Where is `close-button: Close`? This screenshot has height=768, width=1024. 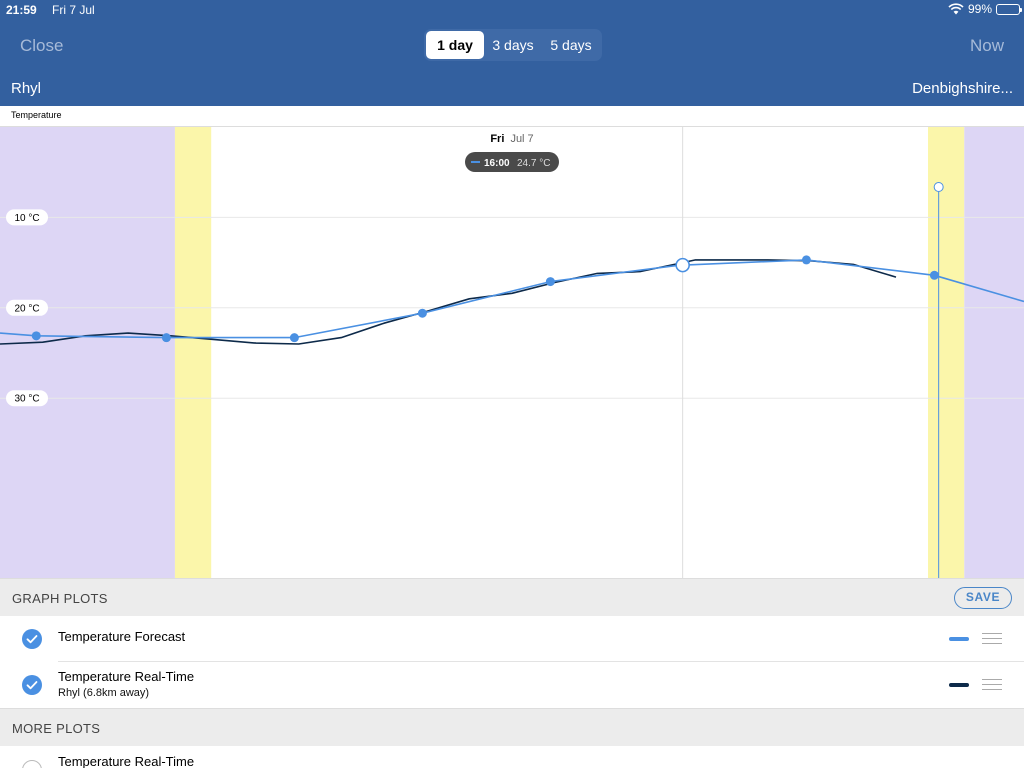 close-button: Close is located at coordinates (42, 45).